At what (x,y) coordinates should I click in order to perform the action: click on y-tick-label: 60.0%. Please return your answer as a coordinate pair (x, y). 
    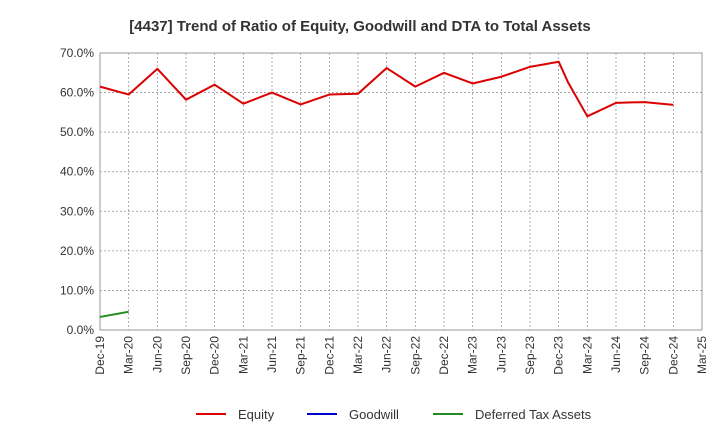
    Looking at the image, I should click on (77, 93).